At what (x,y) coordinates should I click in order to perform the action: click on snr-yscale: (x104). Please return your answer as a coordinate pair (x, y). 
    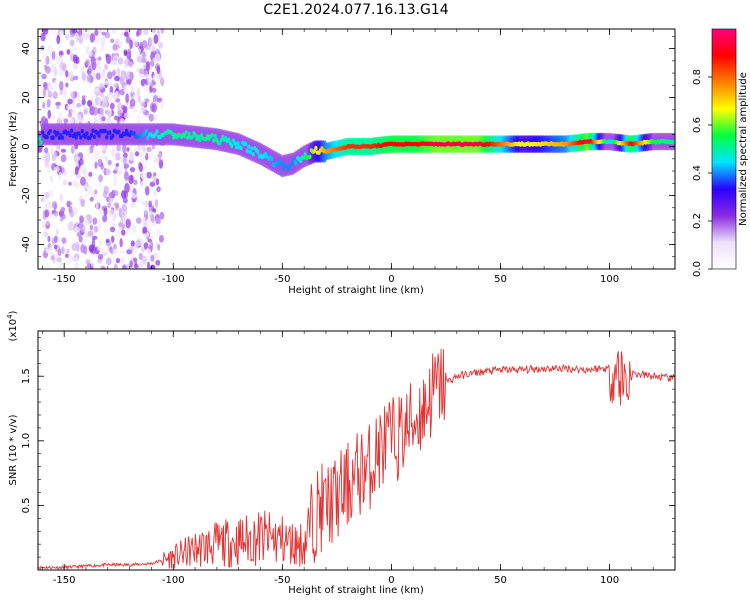
    Looking at the image, I should click on (12, 325).